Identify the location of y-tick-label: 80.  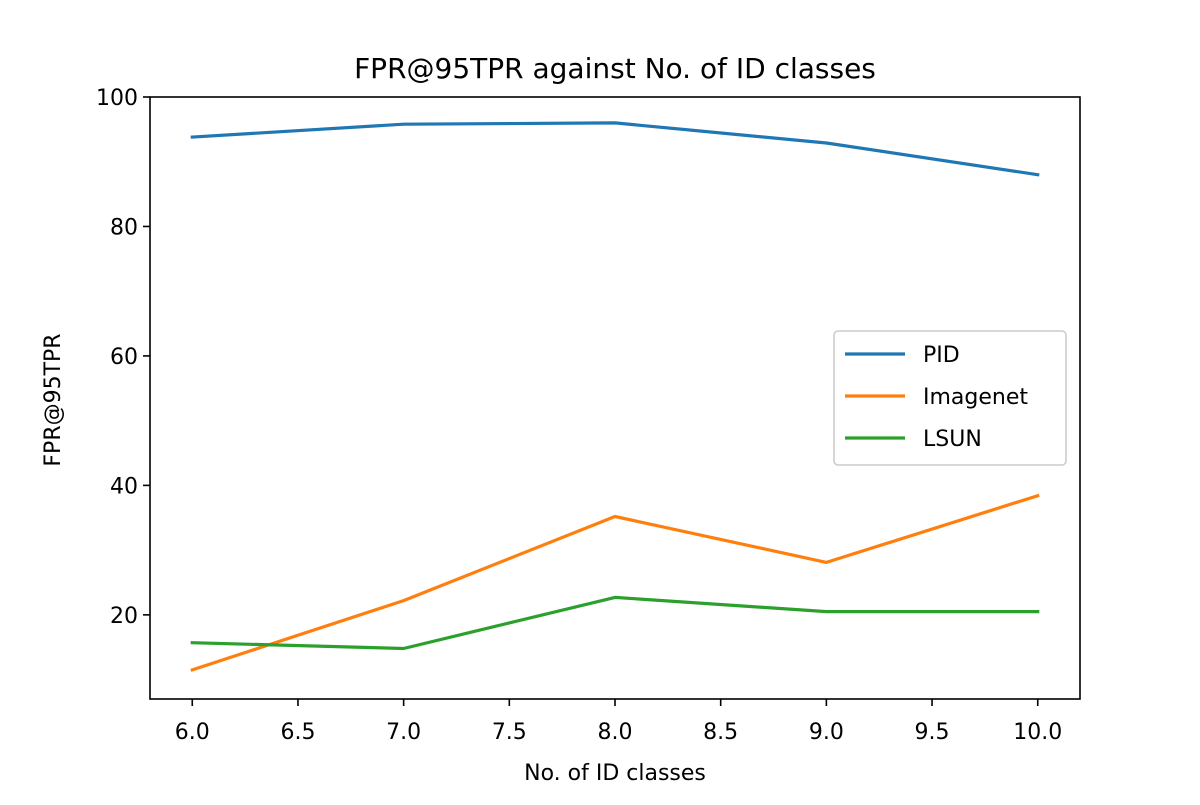
(124, 227).